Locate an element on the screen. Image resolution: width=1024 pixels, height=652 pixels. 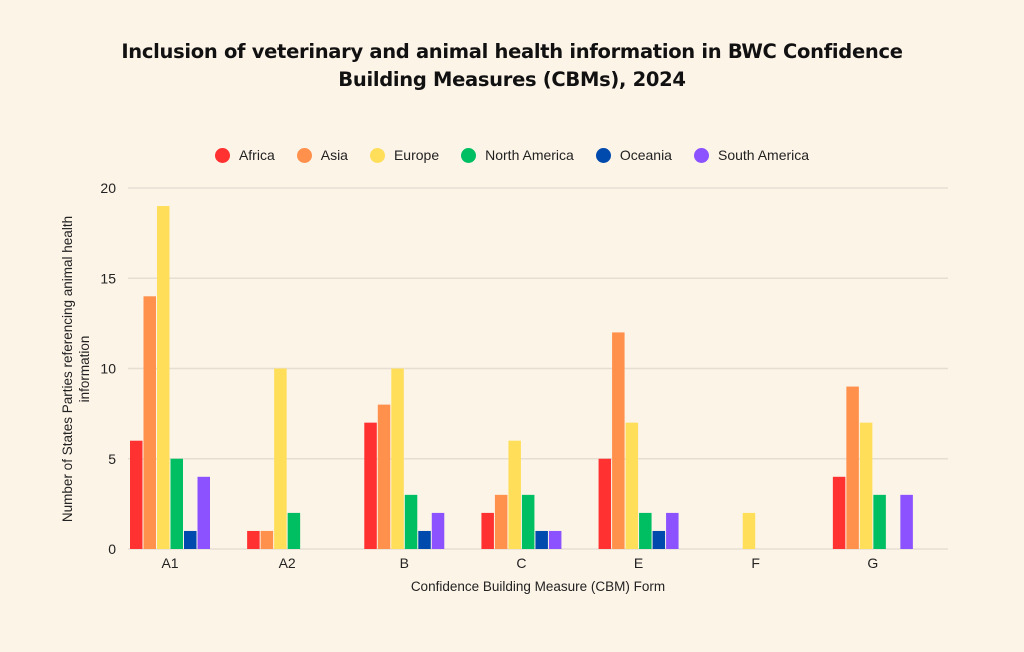
bar-e-asia is located at coordinates (618, 440).